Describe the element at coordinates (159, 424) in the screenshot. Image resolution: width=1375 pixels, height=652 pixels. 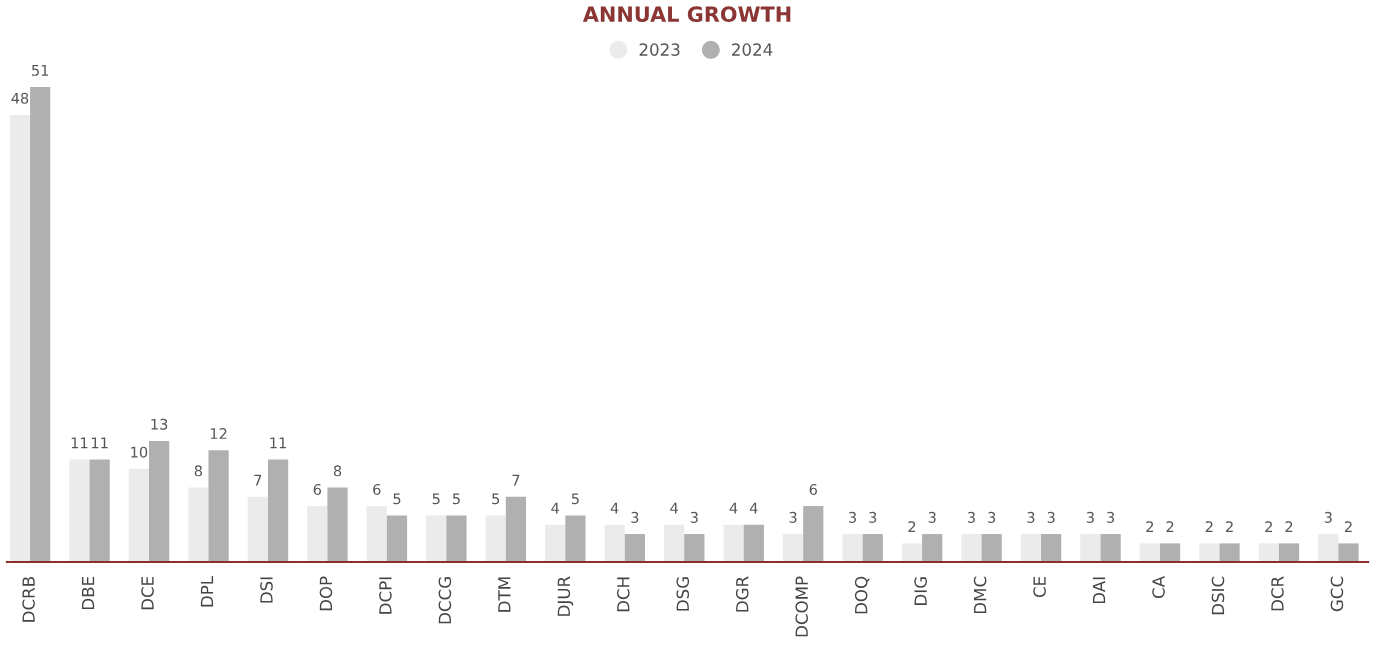
I see `data-label: 13` at that location.